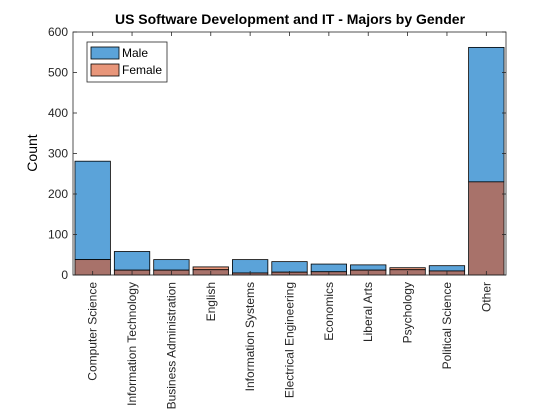  I want to click on y-axis-label: Count, so click(32, 152).